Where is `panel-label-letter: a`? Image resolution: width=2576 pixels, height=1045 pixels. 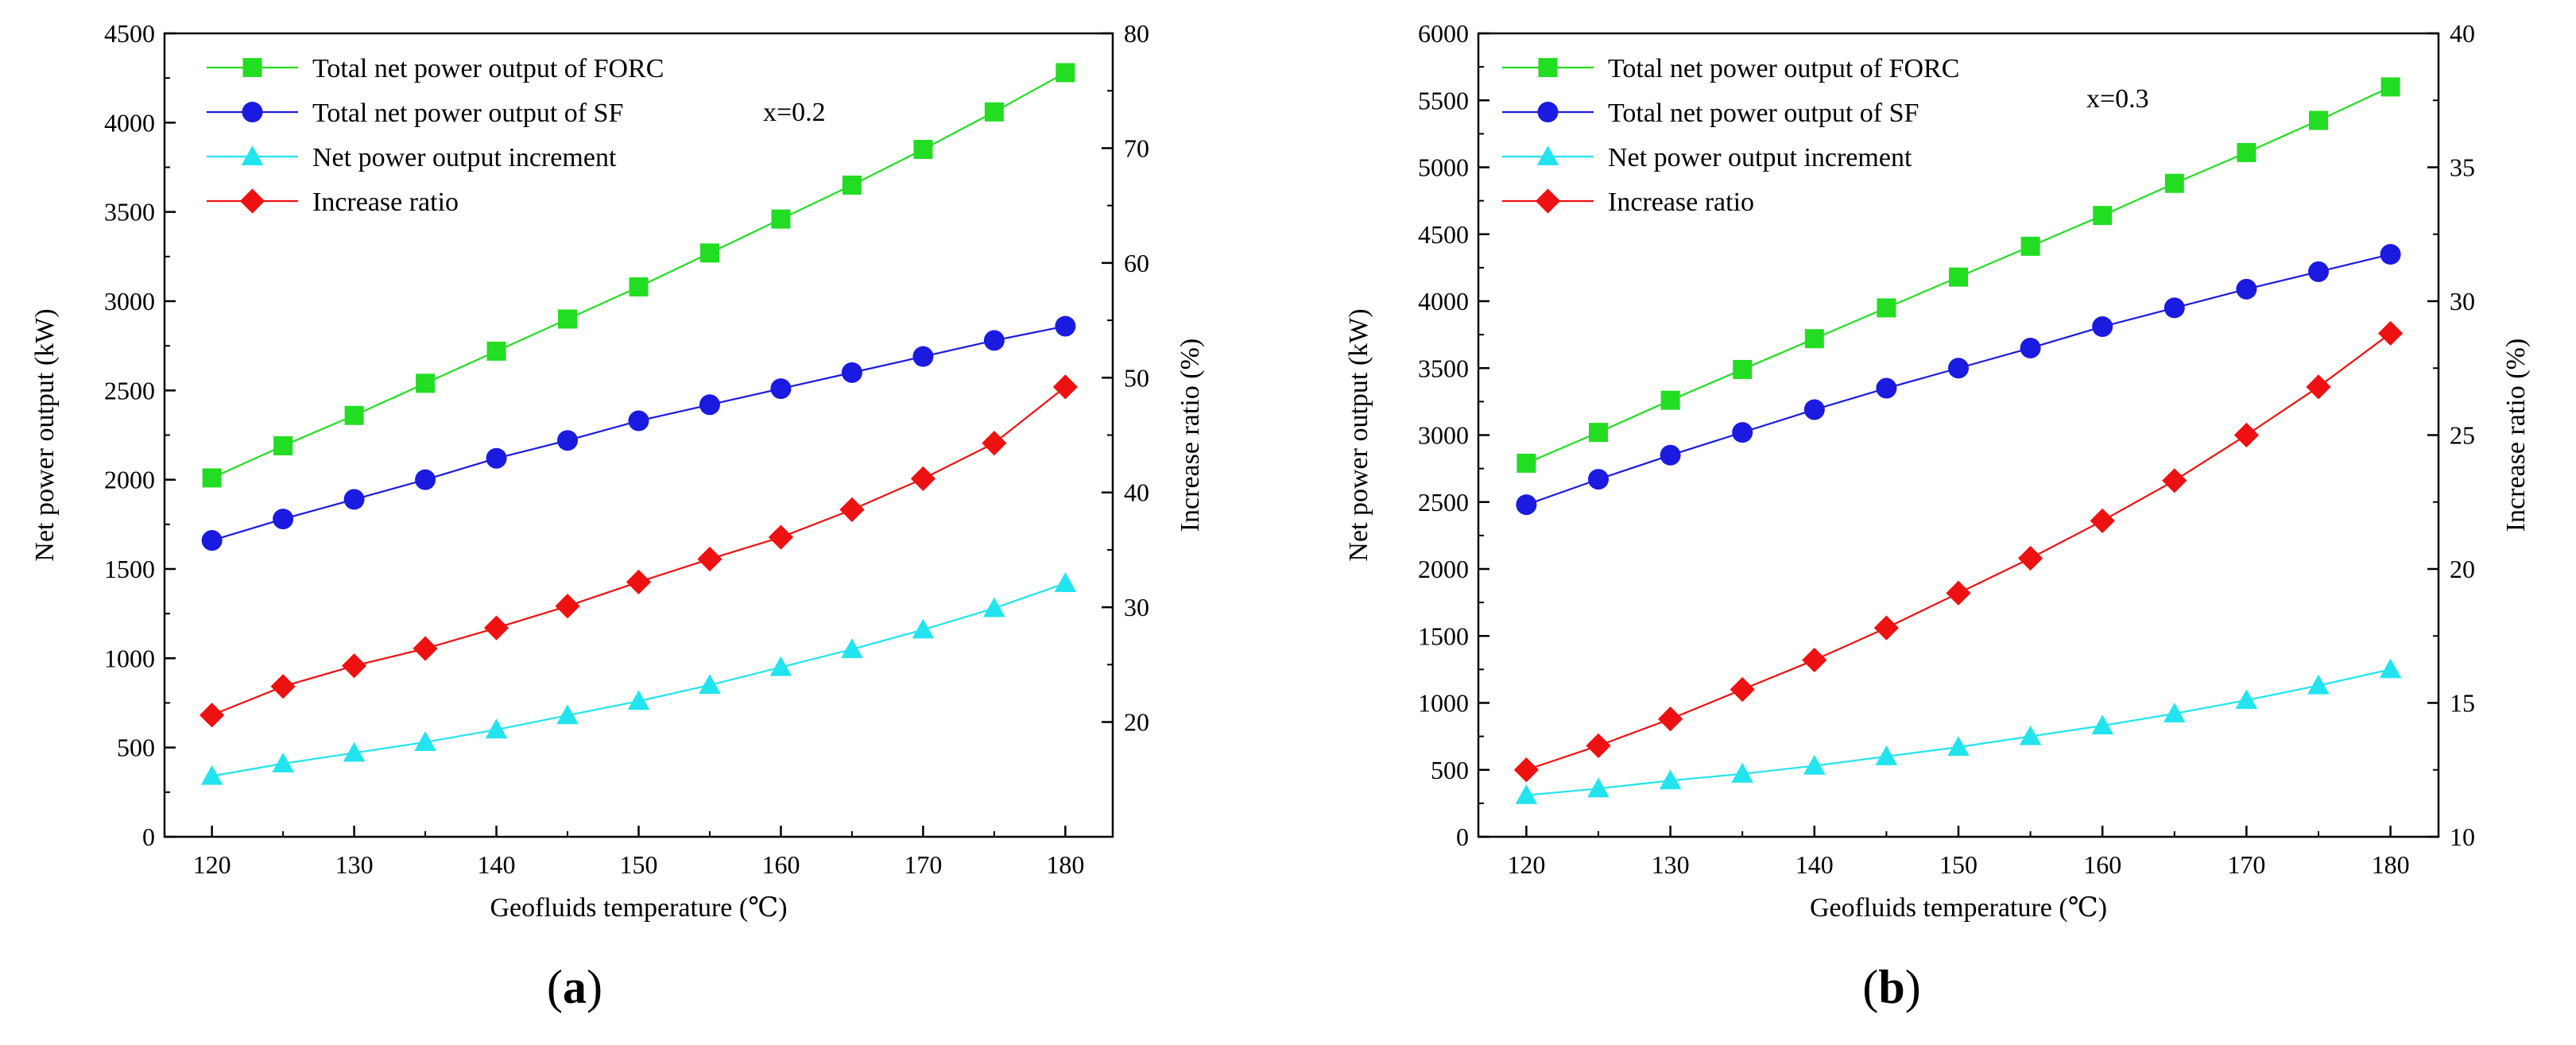 panel-label-letter: a is located at coordinates (575, 987).